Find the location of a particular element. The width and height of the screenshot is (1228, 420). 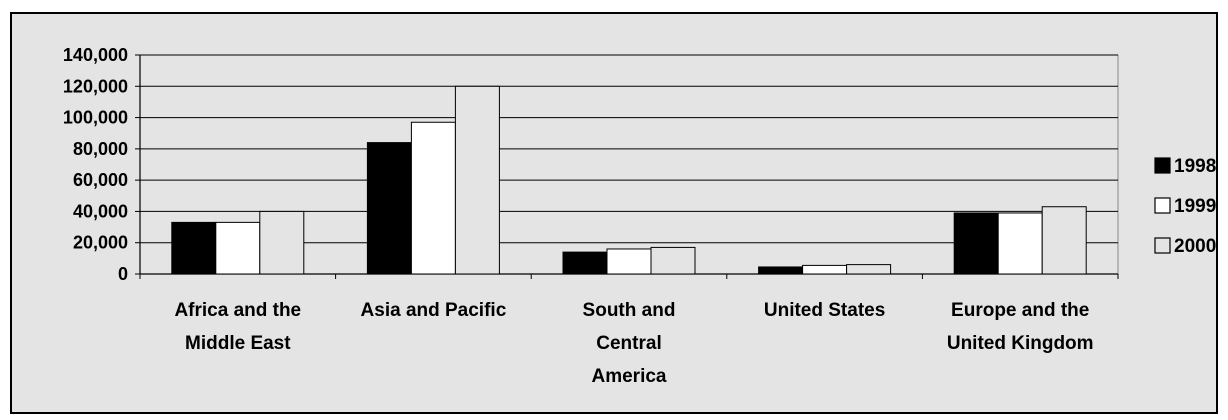

legend-label-1999: 1999 is located at coordinates (1195, 206).